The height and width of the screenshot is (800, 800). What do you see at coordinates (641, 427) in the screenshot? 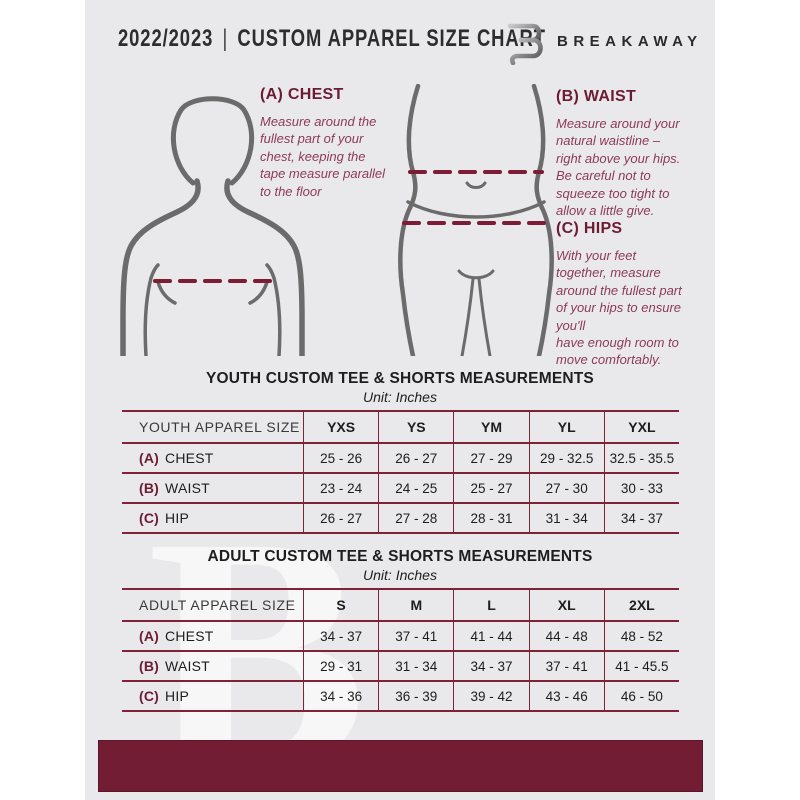
I see `youth-size-yxl: YXL` at bounding box center [641, 427].